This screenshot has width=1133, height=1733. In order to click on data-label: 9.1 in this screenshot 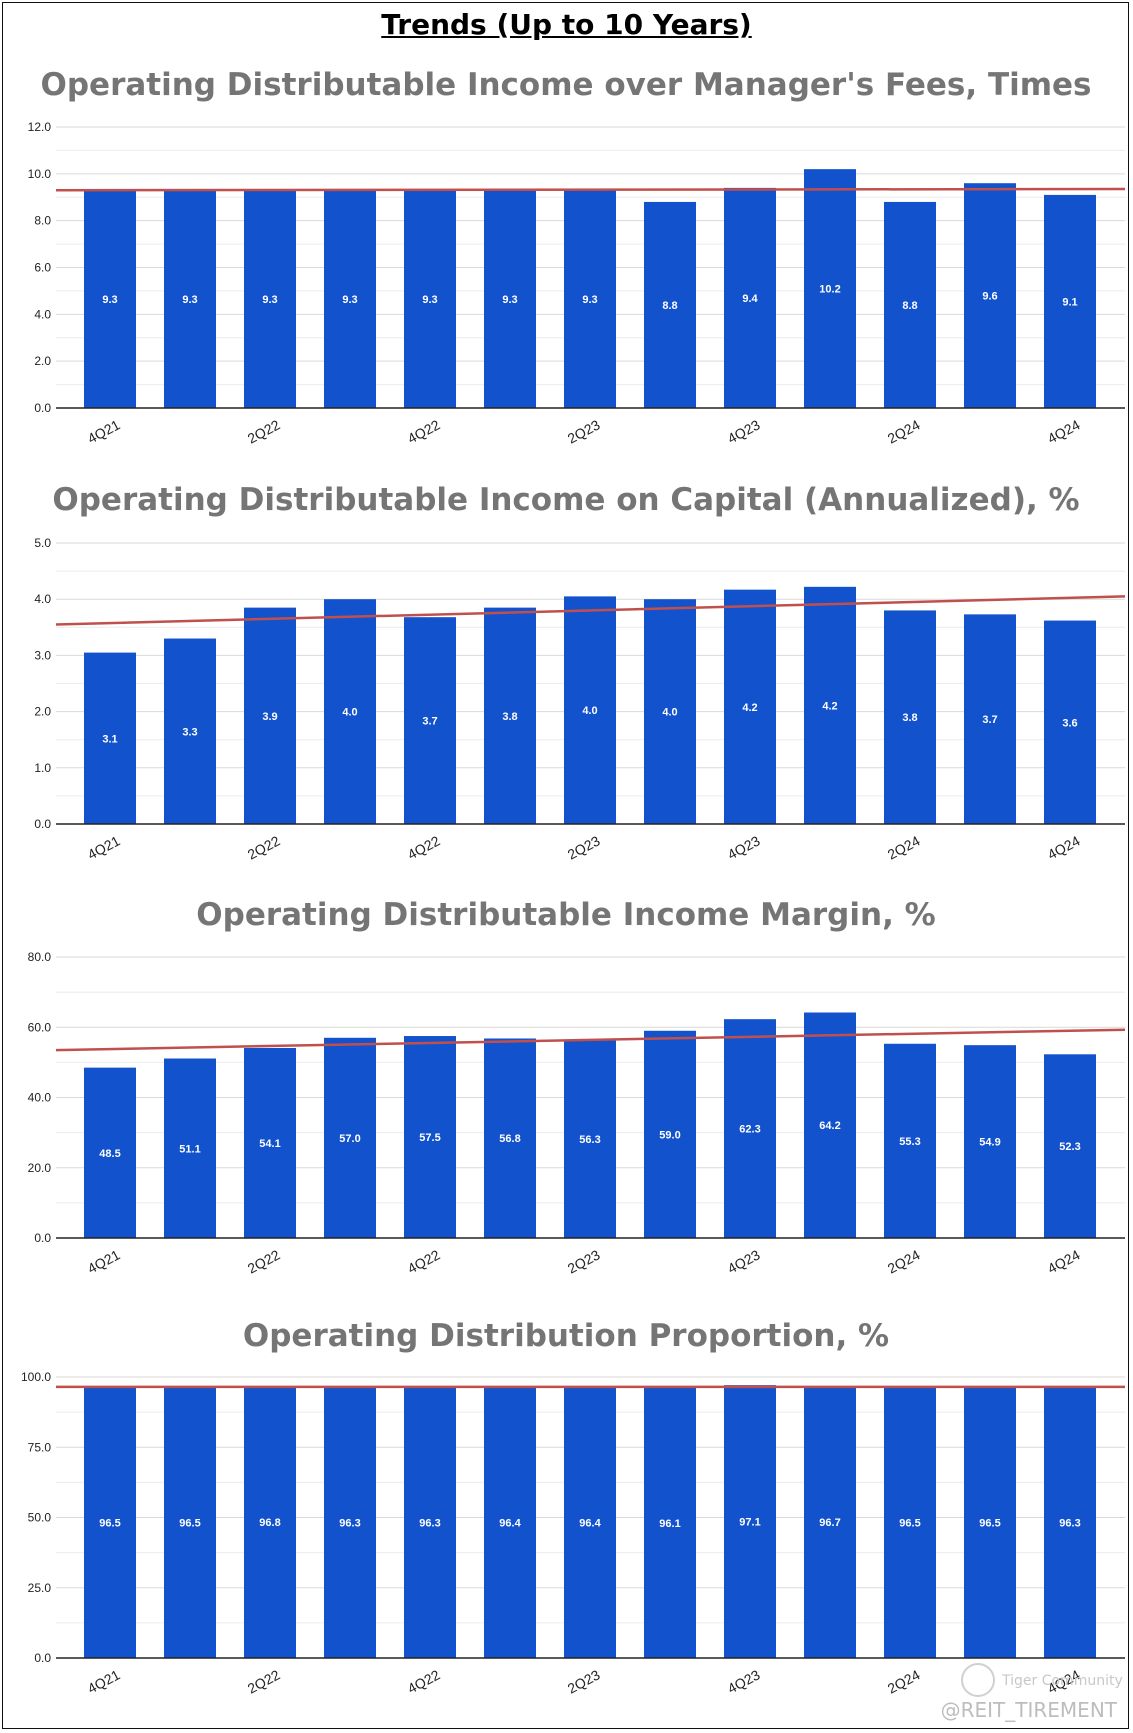, I will do `click(1069, 302)`.